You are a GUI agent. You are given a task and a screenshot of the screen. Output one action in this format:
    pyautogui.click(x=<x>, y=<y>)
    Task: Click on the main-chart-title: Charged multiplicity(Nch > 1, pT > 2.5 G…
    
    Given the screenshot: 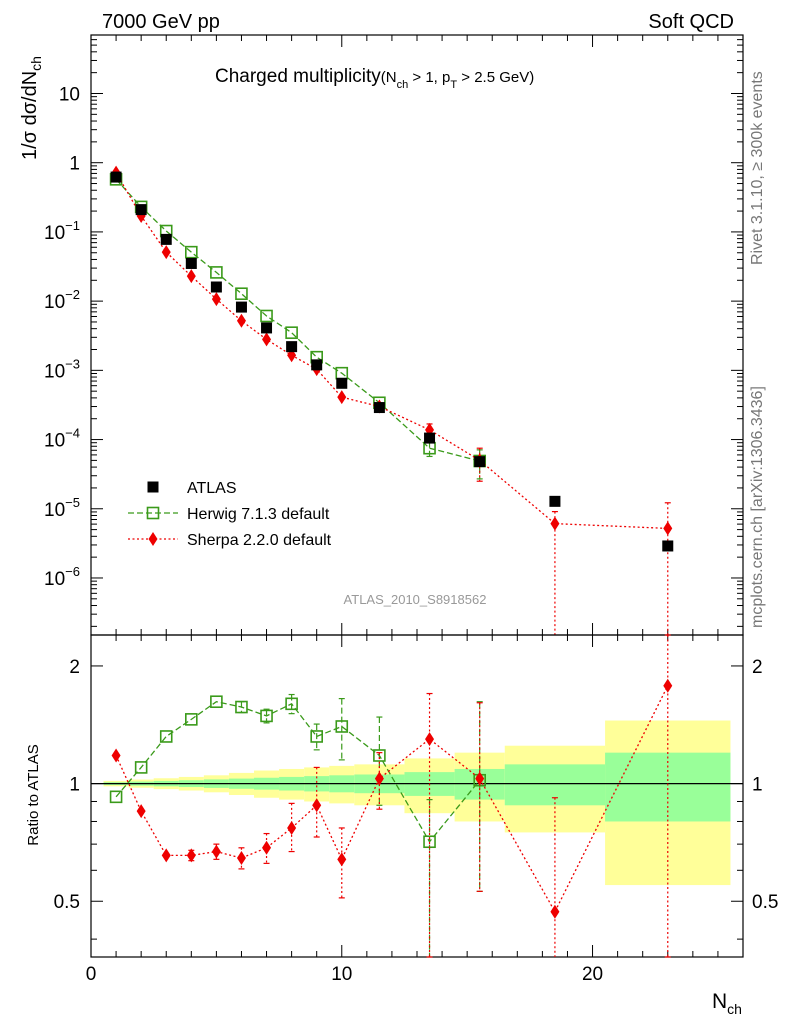 What is the action you would take?
    pyautogui.click(x=374, y=78)
    